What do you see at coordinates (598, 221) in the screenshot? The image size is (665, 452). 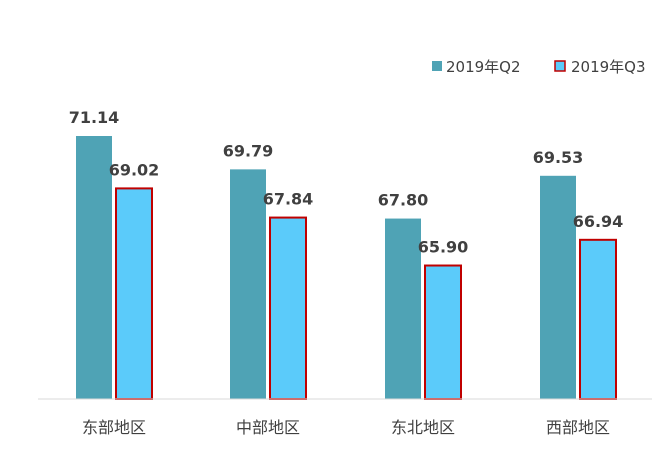 I see `value-label-q3-3: 66.94` at bounding box center [598, 221].